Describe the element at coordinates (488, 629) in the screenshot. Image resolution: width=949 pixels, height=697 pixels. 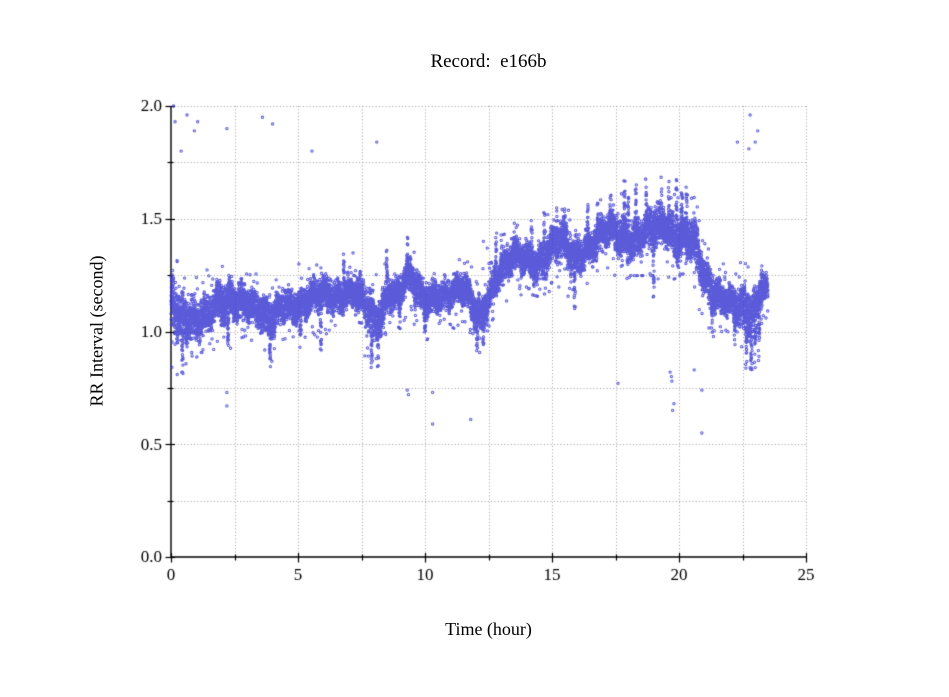
I see `x-axis-label: Time (hour)` at that location.